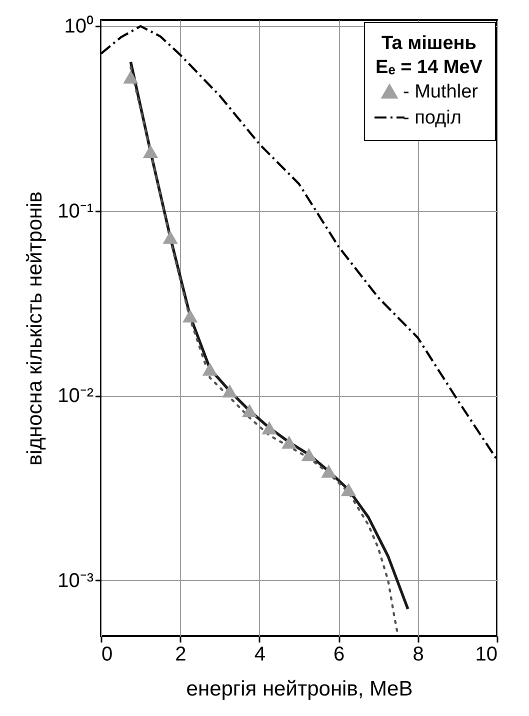 This screenshot has width=529, height=716. What do you see at coordinates (429, 67) in the screenshot?
I see `annotation: Eₑ = 14 MeV` at bounding box center [429, 67].